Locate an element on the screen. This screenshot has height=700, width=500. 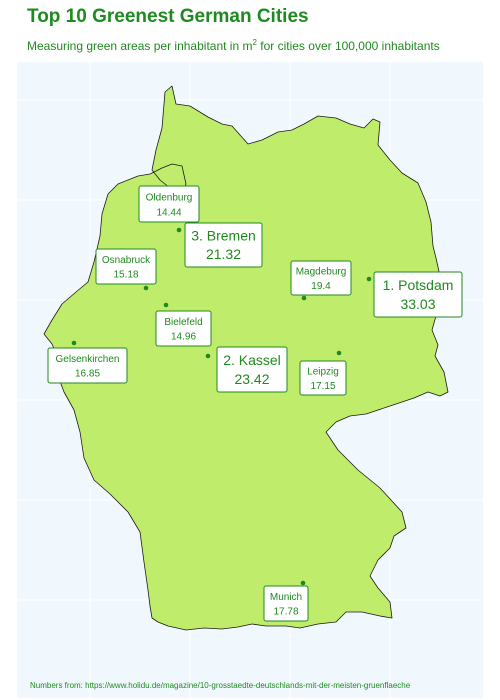
city-name-label: 3. Bremen is located at coordinates (223, 236).